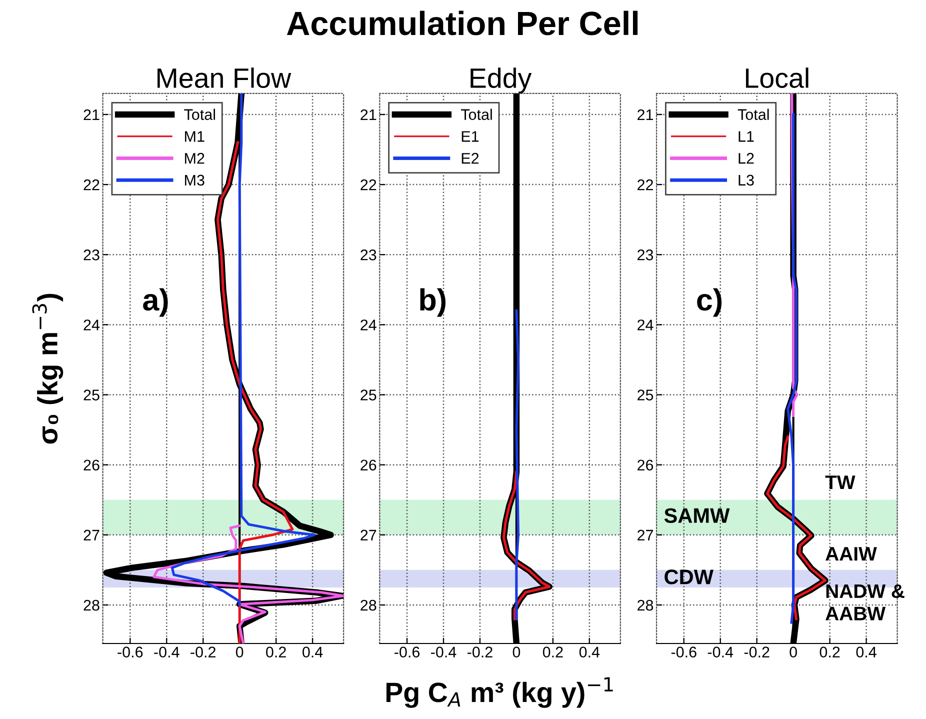 Image resolution: width=926 pixels, height=719 pixels. What do you see at coordinates (865, 602) in the screenshot?
I see `annotation: NADW & AABW` at bounding box center [865, 602].